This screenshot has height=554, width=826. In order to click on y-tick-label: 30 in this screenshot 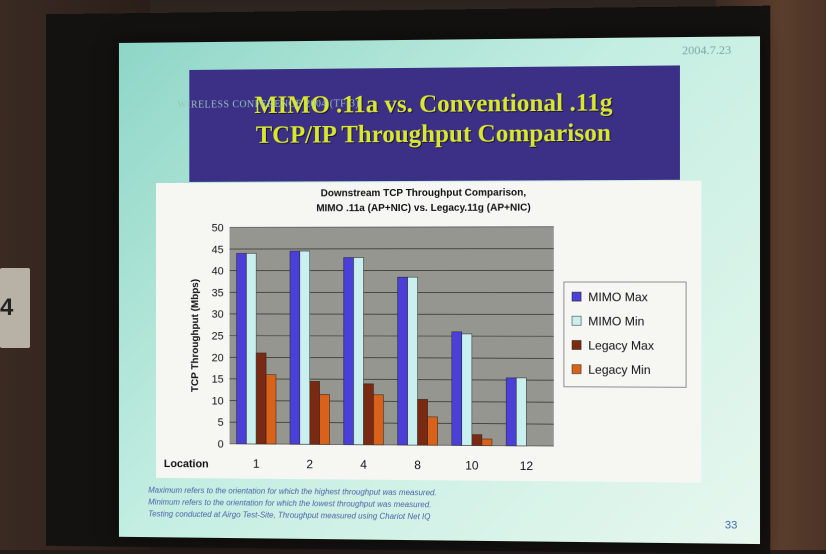, I will do `click(218, 315)`.